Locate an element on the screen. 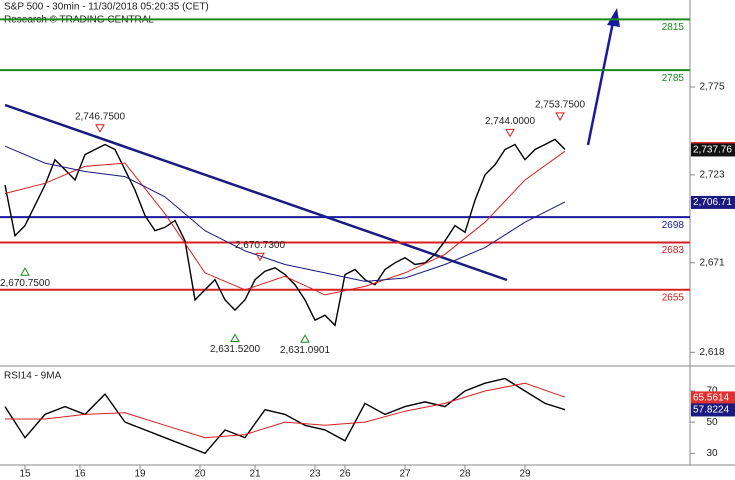  y-tick-label: 30 is located at coordinates (712, 453).